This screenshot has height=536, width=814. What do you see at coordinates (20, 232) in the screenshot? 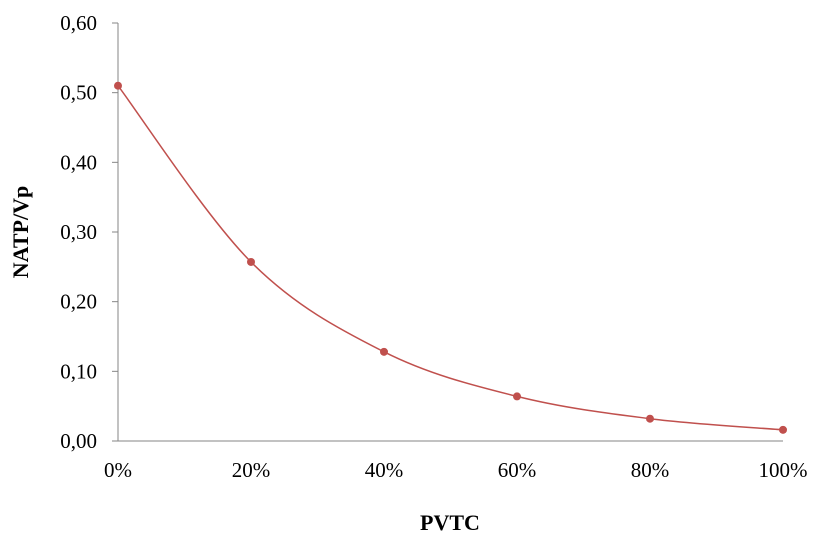
I see `y-axis-title: NATP/Vp` at bounding box center [20, 232].